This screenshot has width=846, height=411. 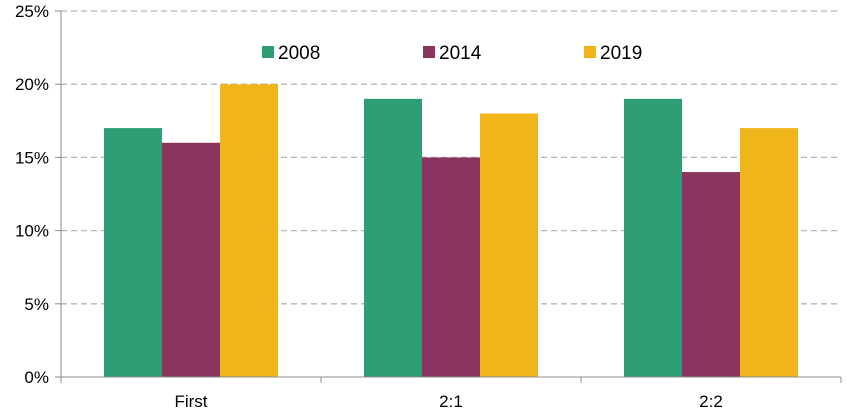 What do you see at coordinates (451, 401) in the screenshot?
I see `x-tick-label: 2:1` at bounding box center [451, 401].